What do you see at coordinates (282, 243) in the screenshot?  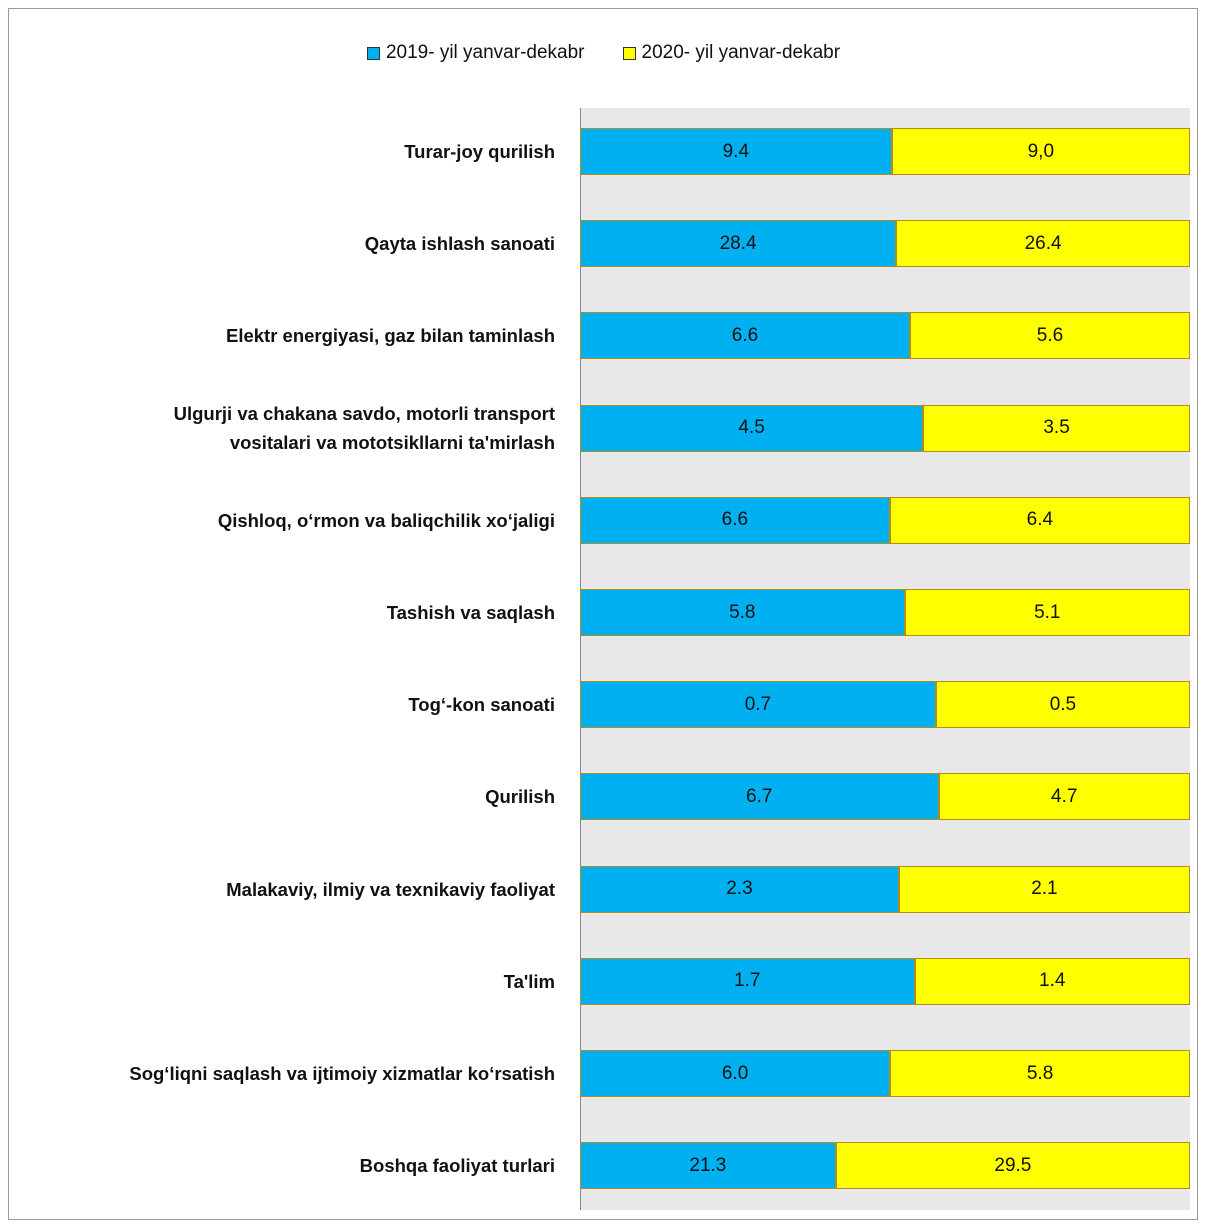 I see `category-label: Qayta ishlash sanoati` at bounding box center [282, 243].